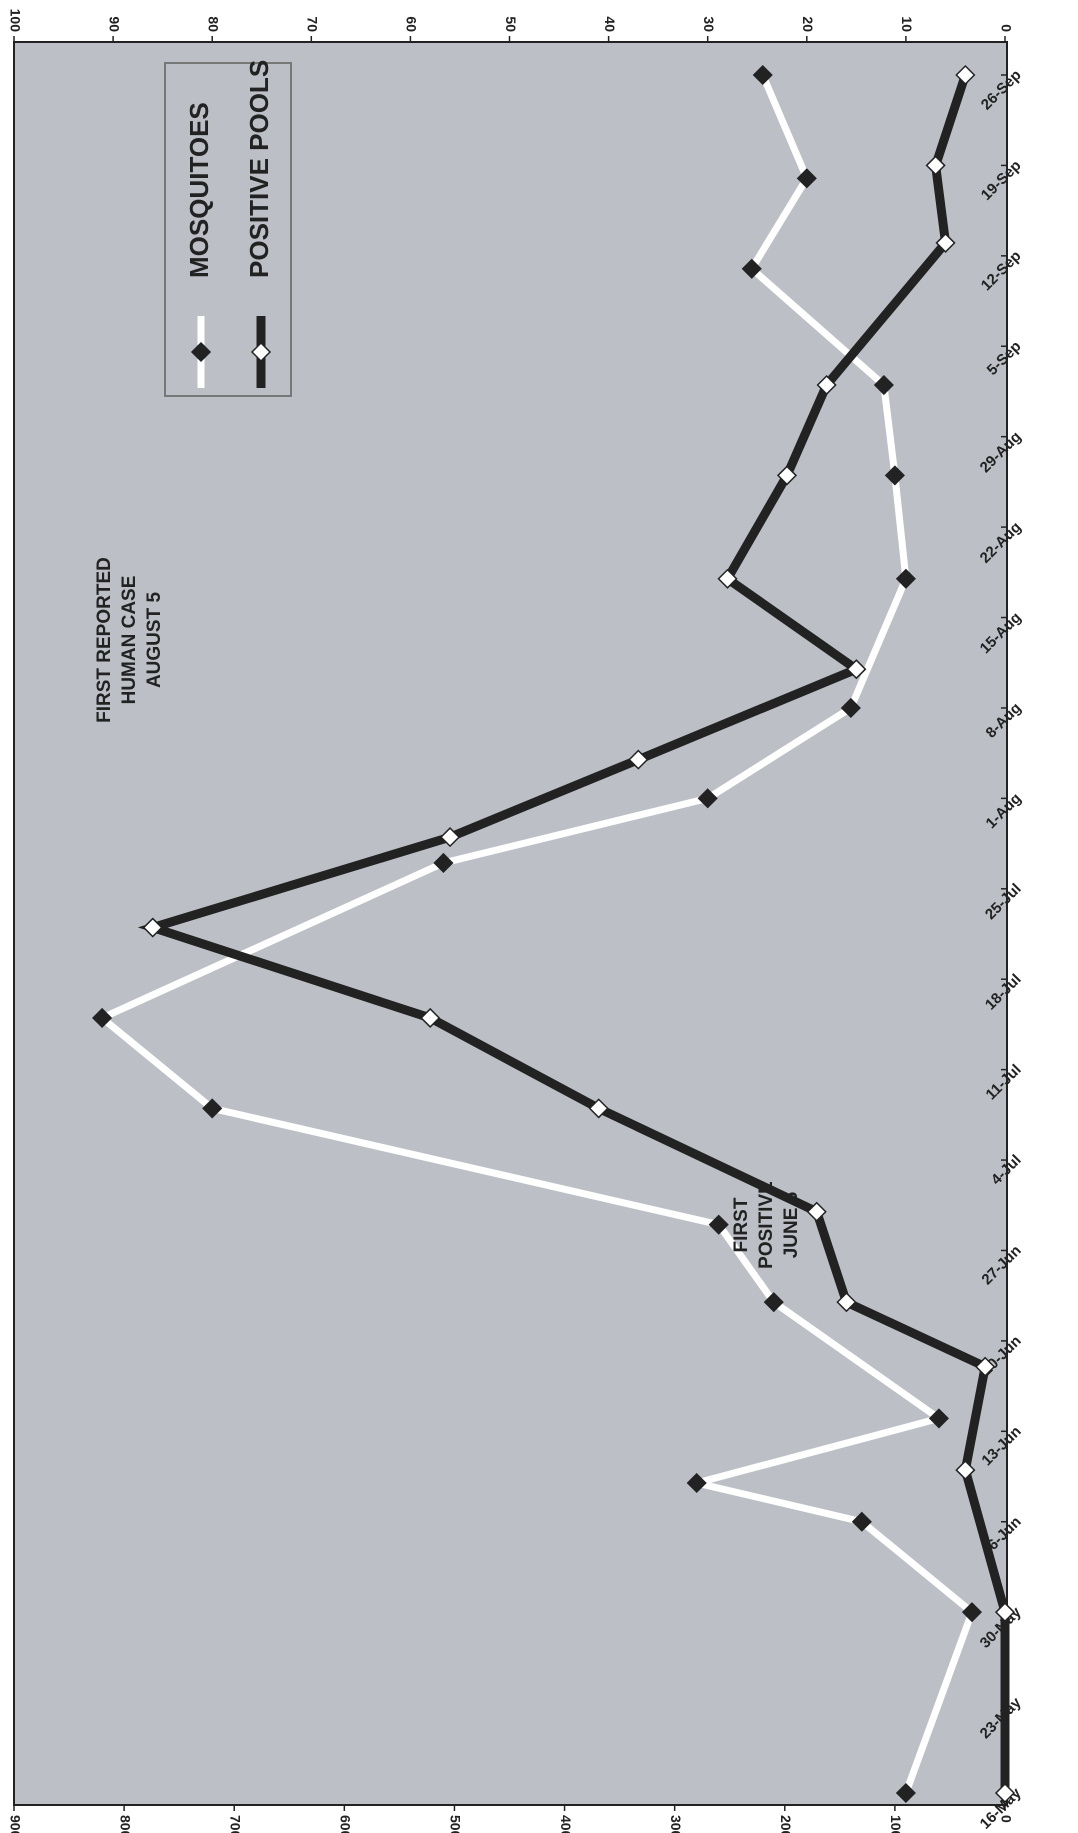 The image size is (1078, 1833). Describe the element at coordinates (907, 24) in the screenshot. I see `y-right-tick-label: 10` at that location.